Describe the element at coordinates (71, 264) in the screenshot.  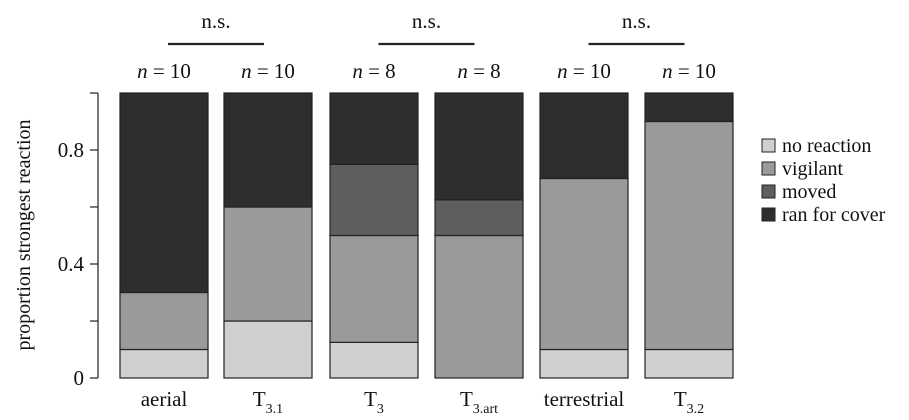
I see `y-tick-label: 0.4` at that location.